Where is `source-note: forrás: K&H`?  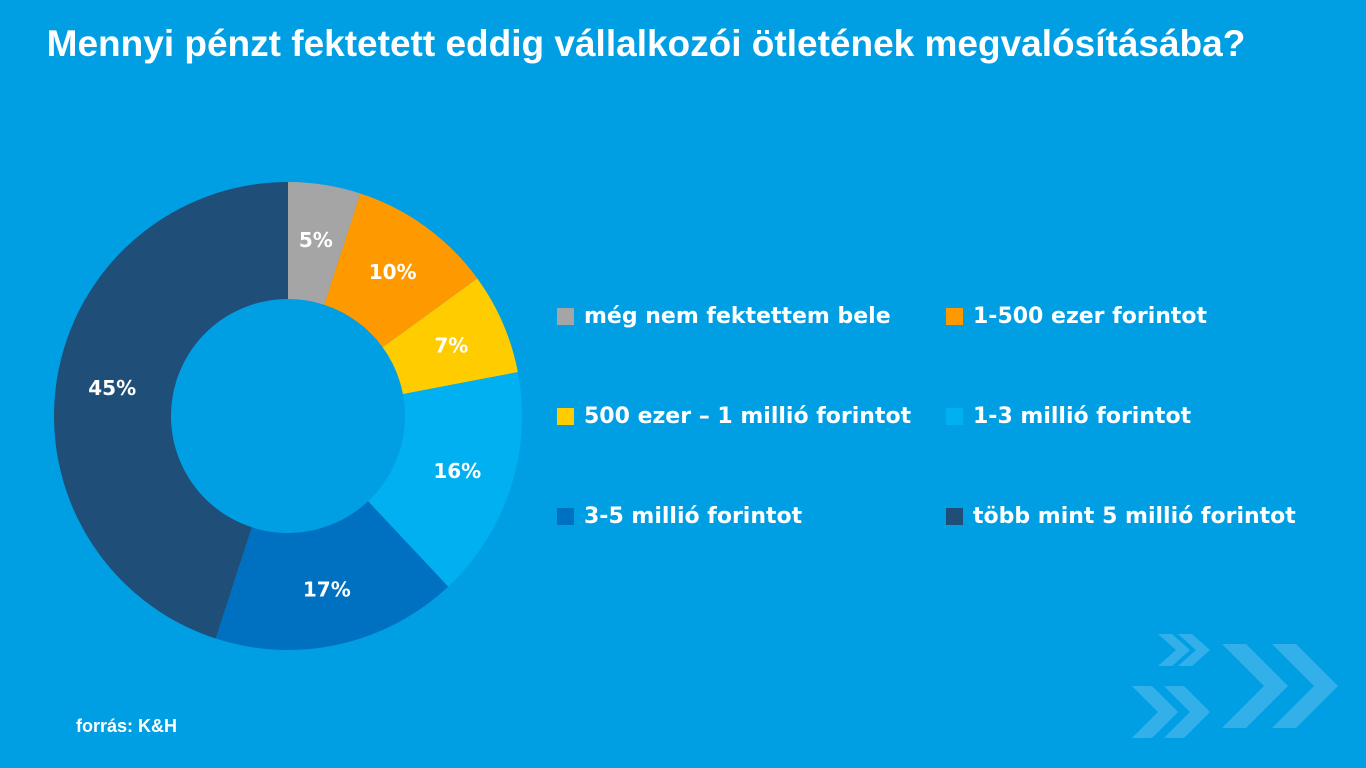
source-note: forrás: K&H is located at coordinates (127, 726).